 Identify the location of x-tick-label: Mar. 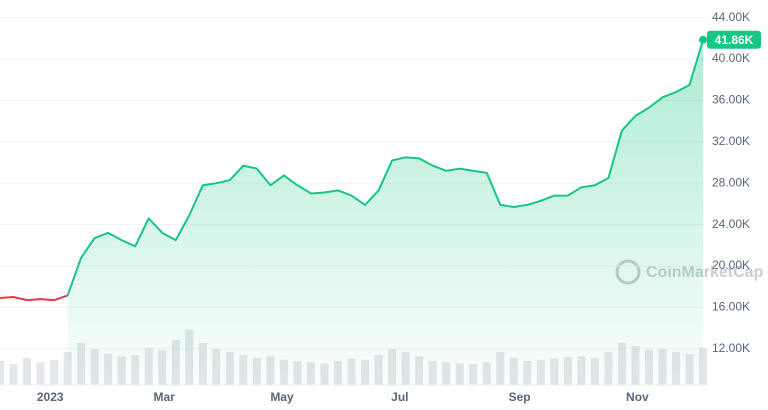
(165, 397).